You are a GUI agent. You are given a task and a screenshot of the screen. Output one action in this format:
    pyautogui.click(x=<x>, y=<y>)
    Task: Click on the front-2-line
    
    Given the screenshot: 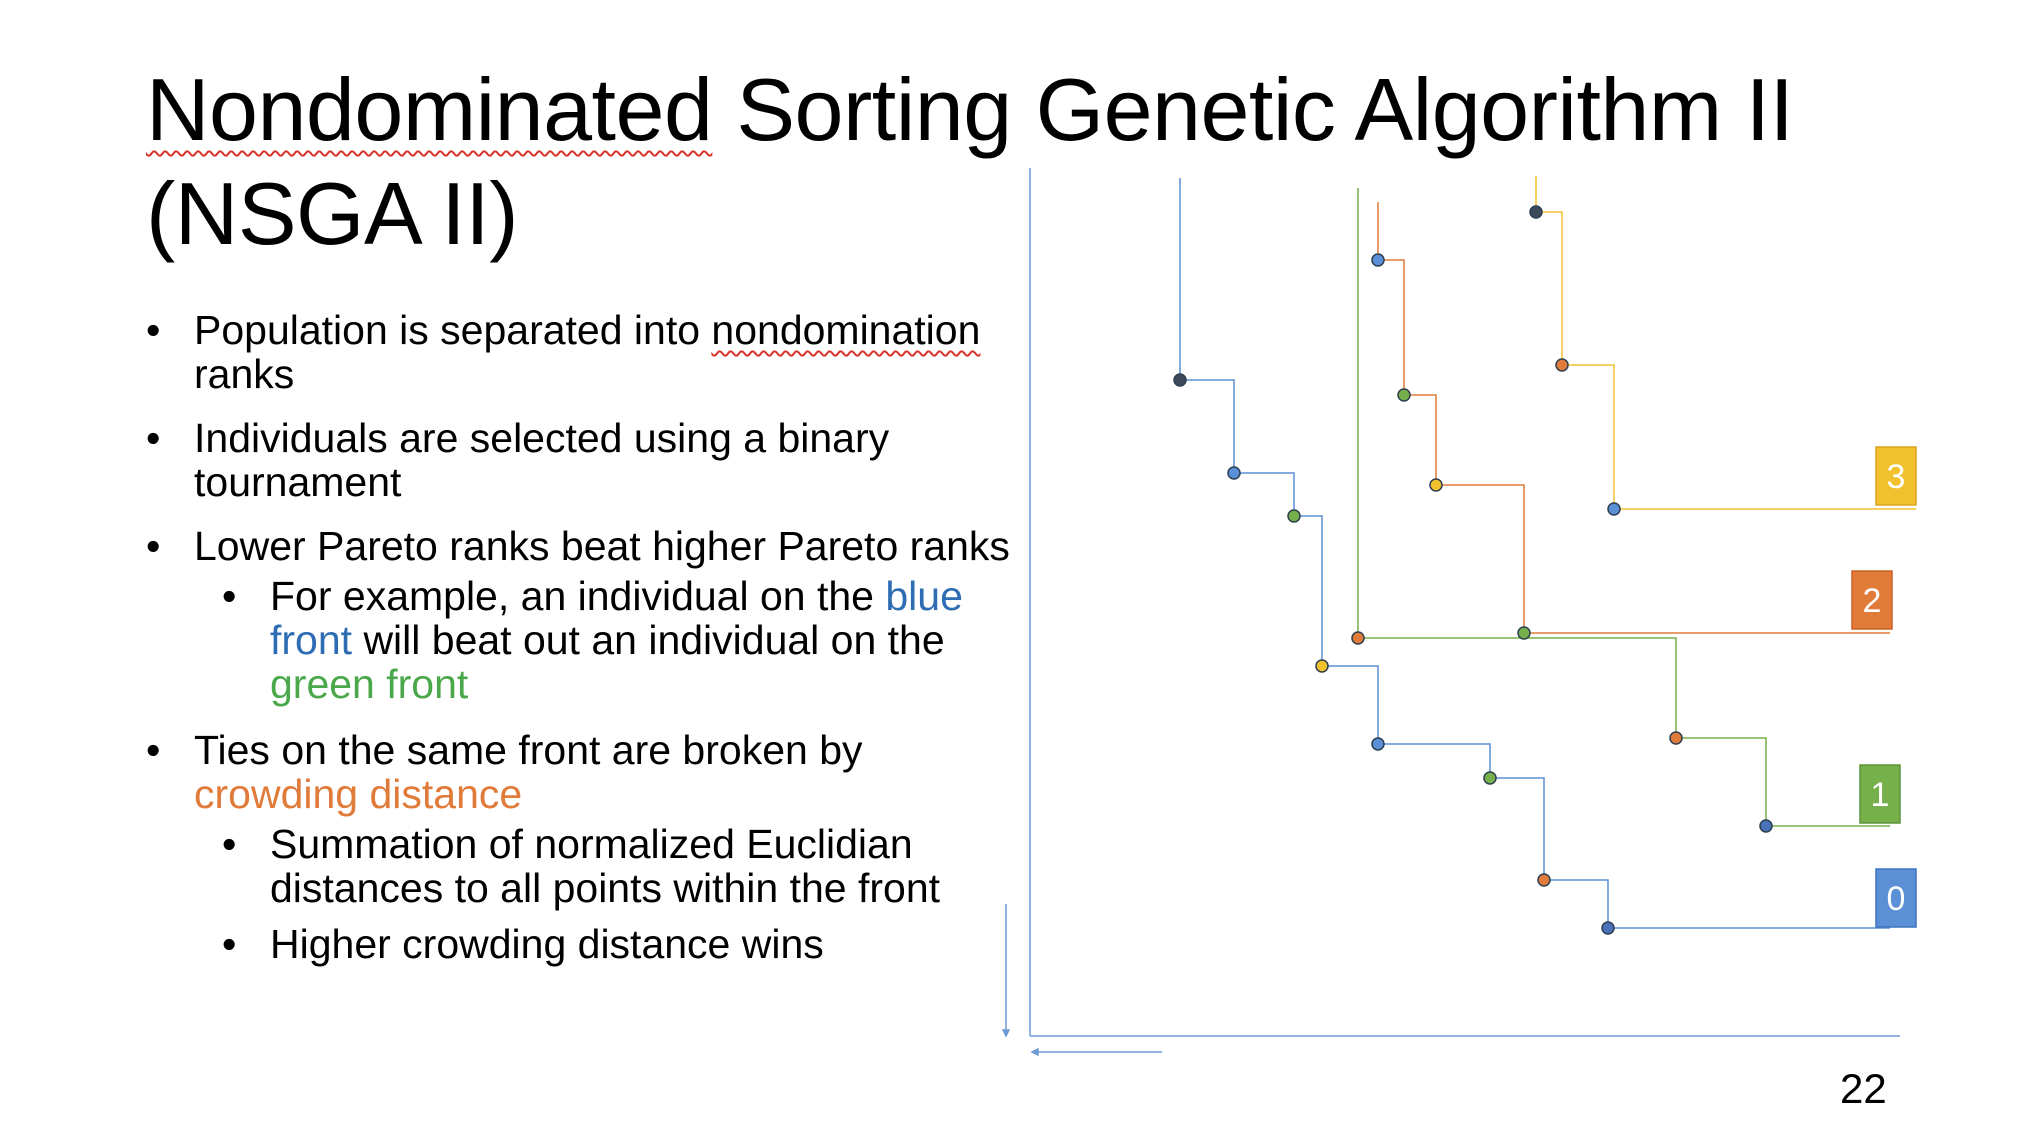 What is the action you would take?
    pyautogui.click(x=1633, y=418)
    